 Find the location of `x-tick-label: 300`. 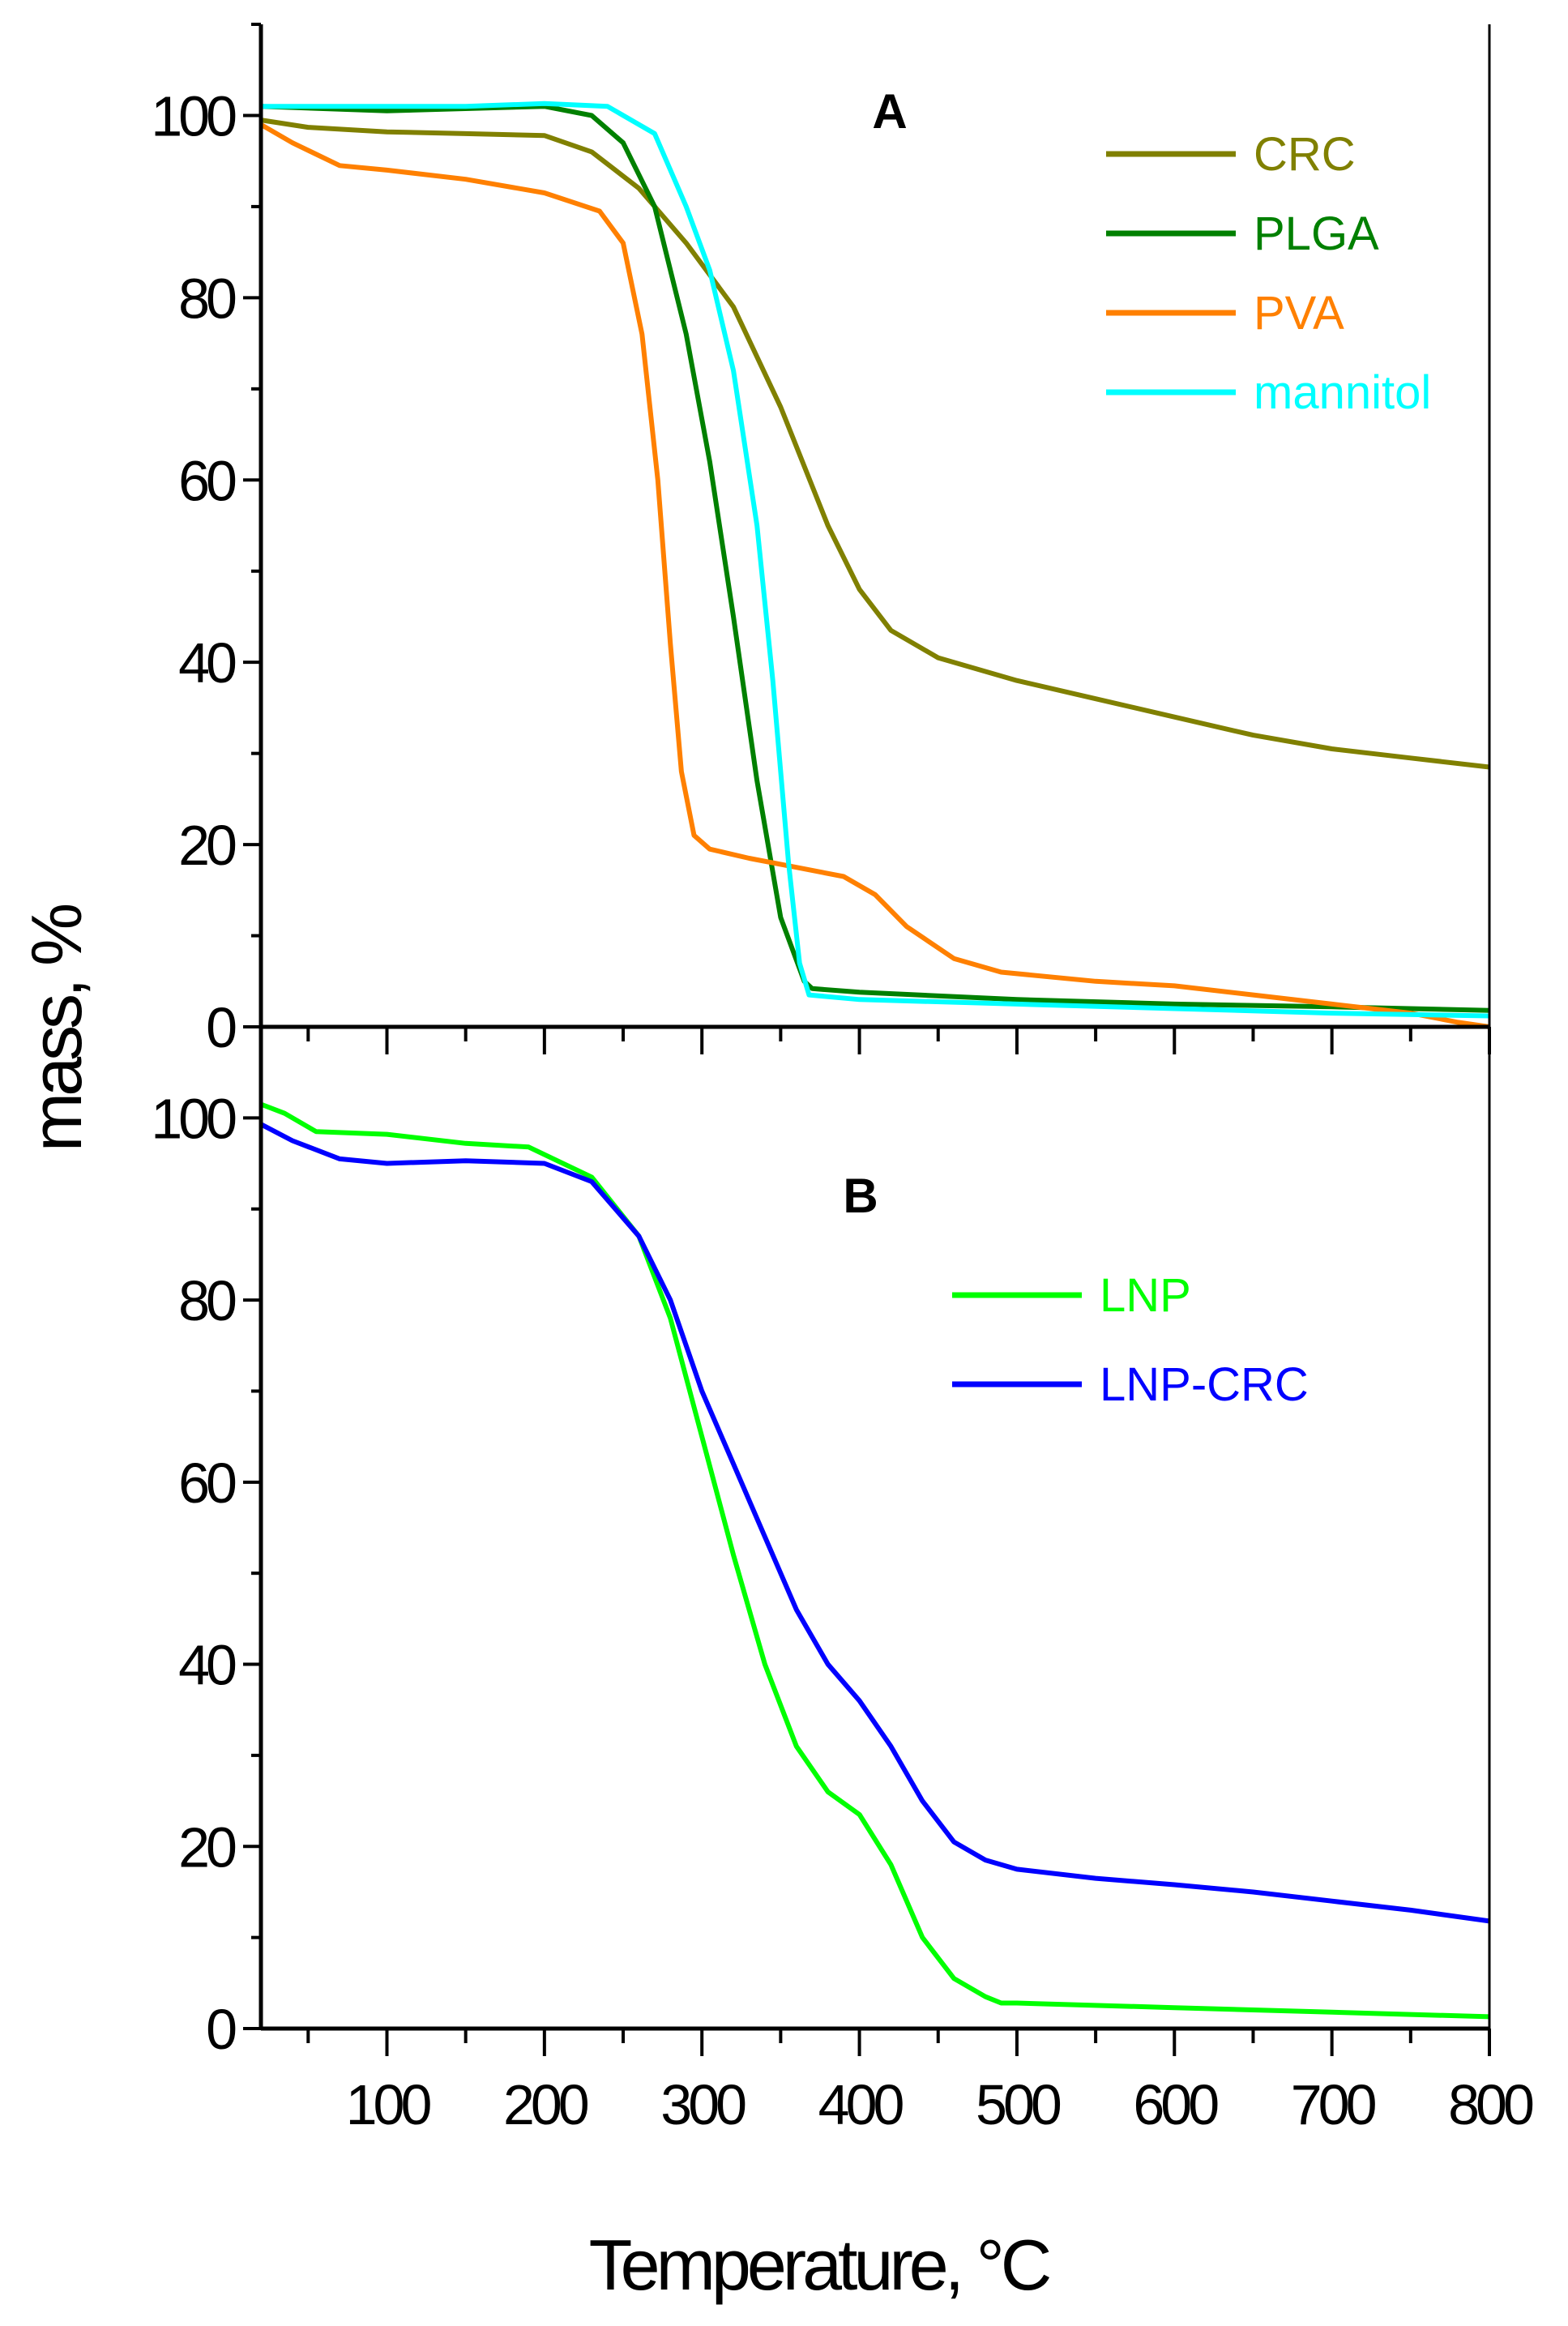

x-tick-label: 300 is located at coordinates (703, 2104).